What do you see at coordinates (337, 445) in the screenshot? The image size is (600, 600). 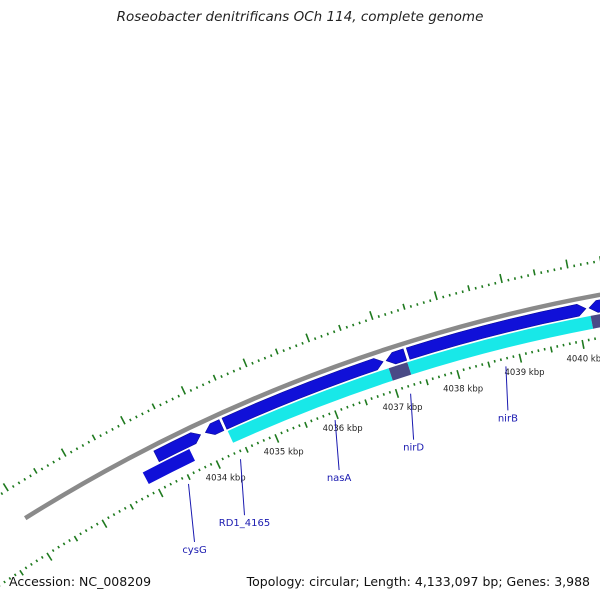 I see `gene-leader-line` at bounding box center [337, 445].